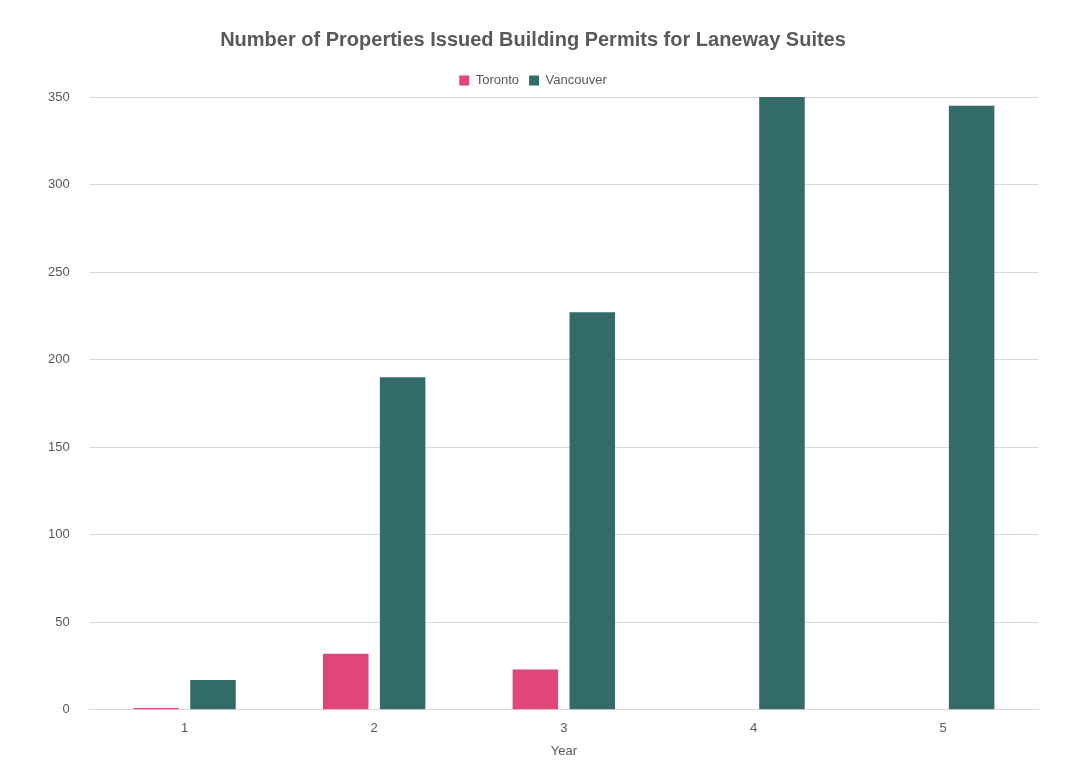  What do you see at coordinates (58, 96) in the screenshot?
I see `y-tick-label: 350` at bounding box center [58, 96].